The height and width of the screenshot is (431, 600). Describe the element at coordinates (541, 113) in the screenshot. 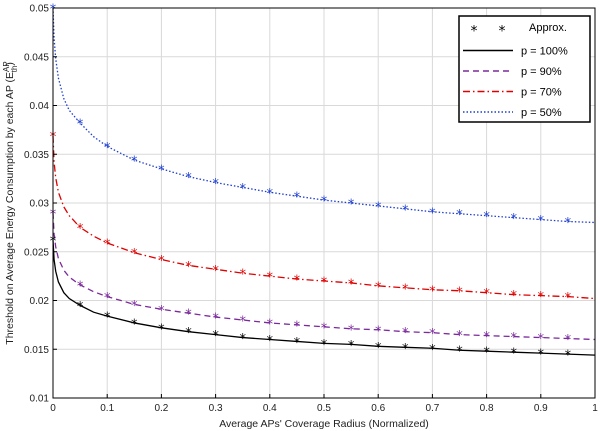

I see `legend-label: p = 50%` at that location.